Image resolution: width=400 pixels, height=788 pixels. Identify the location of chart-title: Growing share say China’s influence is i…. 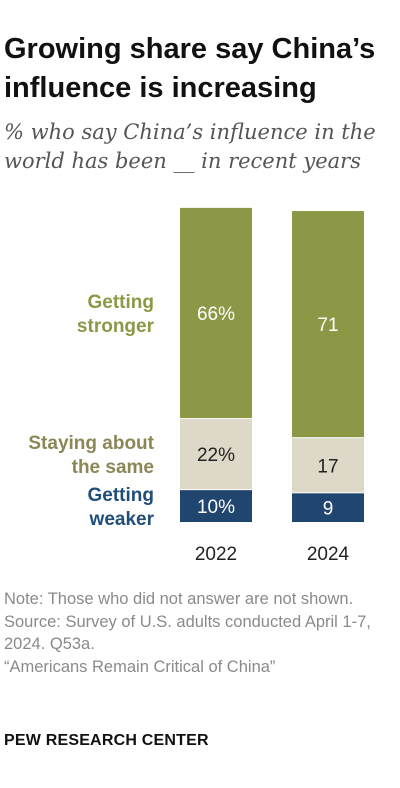
(190, 68).